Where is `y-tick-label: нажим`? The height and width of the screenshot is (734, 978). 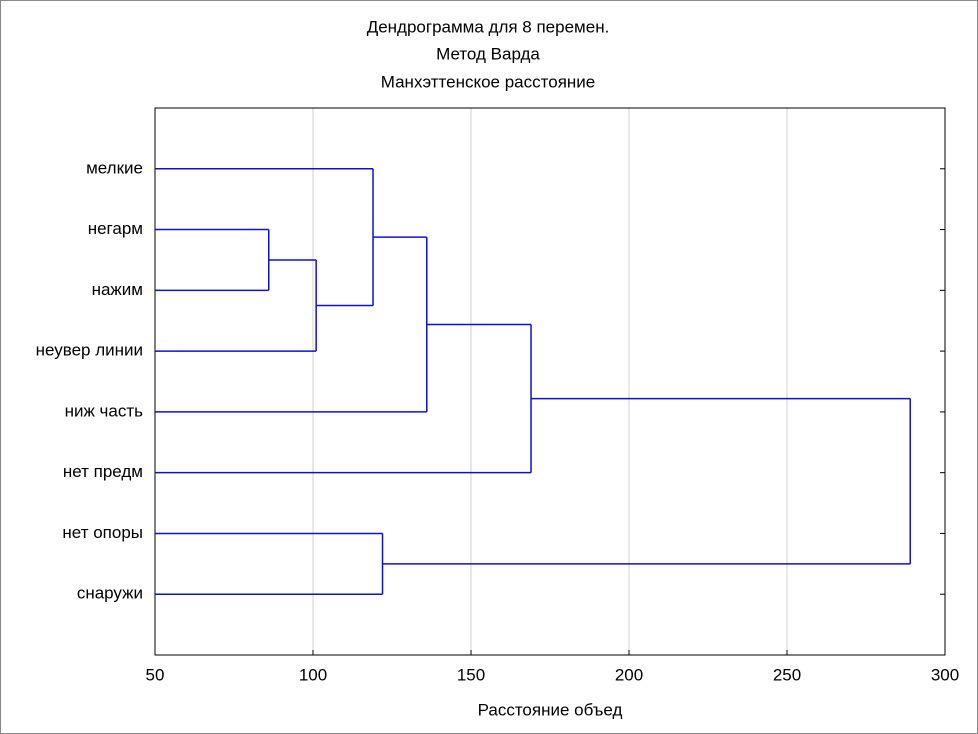 y-tick-label: нажим is located at coordinates (117, 289).